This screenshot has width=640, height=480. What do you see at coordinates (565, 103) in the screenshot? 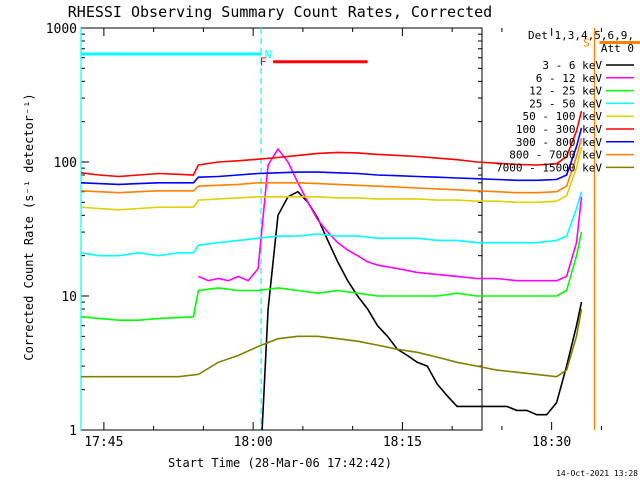
I see `legend-entry-label: 25 - 50 keV` at bounding box center [565, 103].